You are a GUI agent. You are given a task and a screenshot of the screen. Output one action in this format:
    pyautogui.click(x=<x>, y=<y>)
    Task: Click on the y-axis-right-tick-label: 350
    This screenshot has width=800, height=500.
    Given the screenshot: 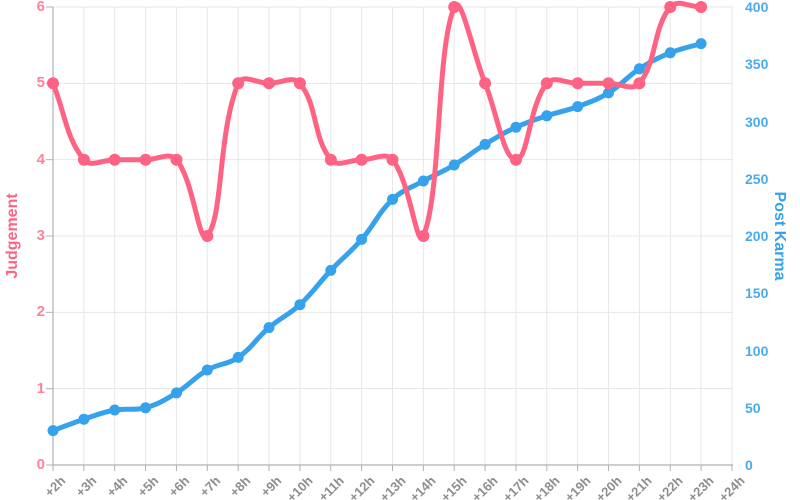 What is the action you would take?
    pyautogui.click(x=757, y=64)
    